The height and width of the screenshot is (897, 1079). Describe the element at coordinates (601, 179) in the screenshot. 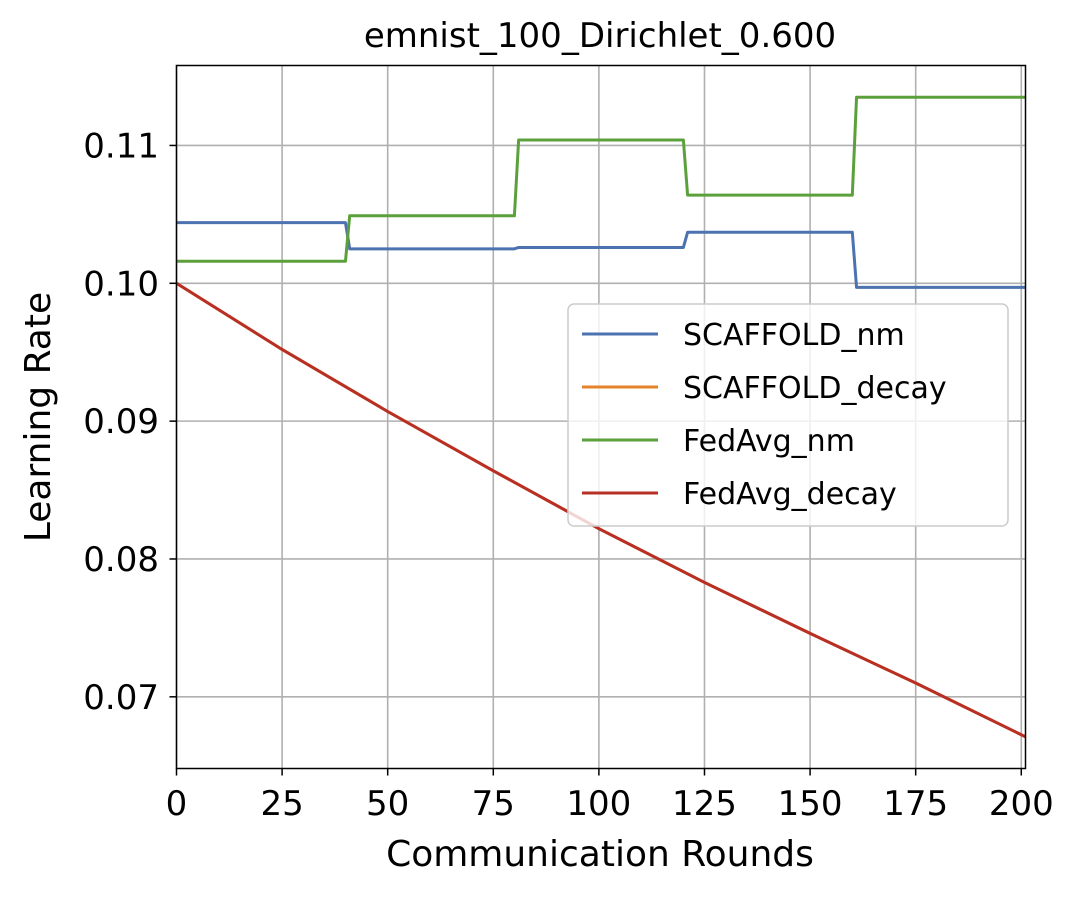

I see `series-line-fedavg-nm` at that location.